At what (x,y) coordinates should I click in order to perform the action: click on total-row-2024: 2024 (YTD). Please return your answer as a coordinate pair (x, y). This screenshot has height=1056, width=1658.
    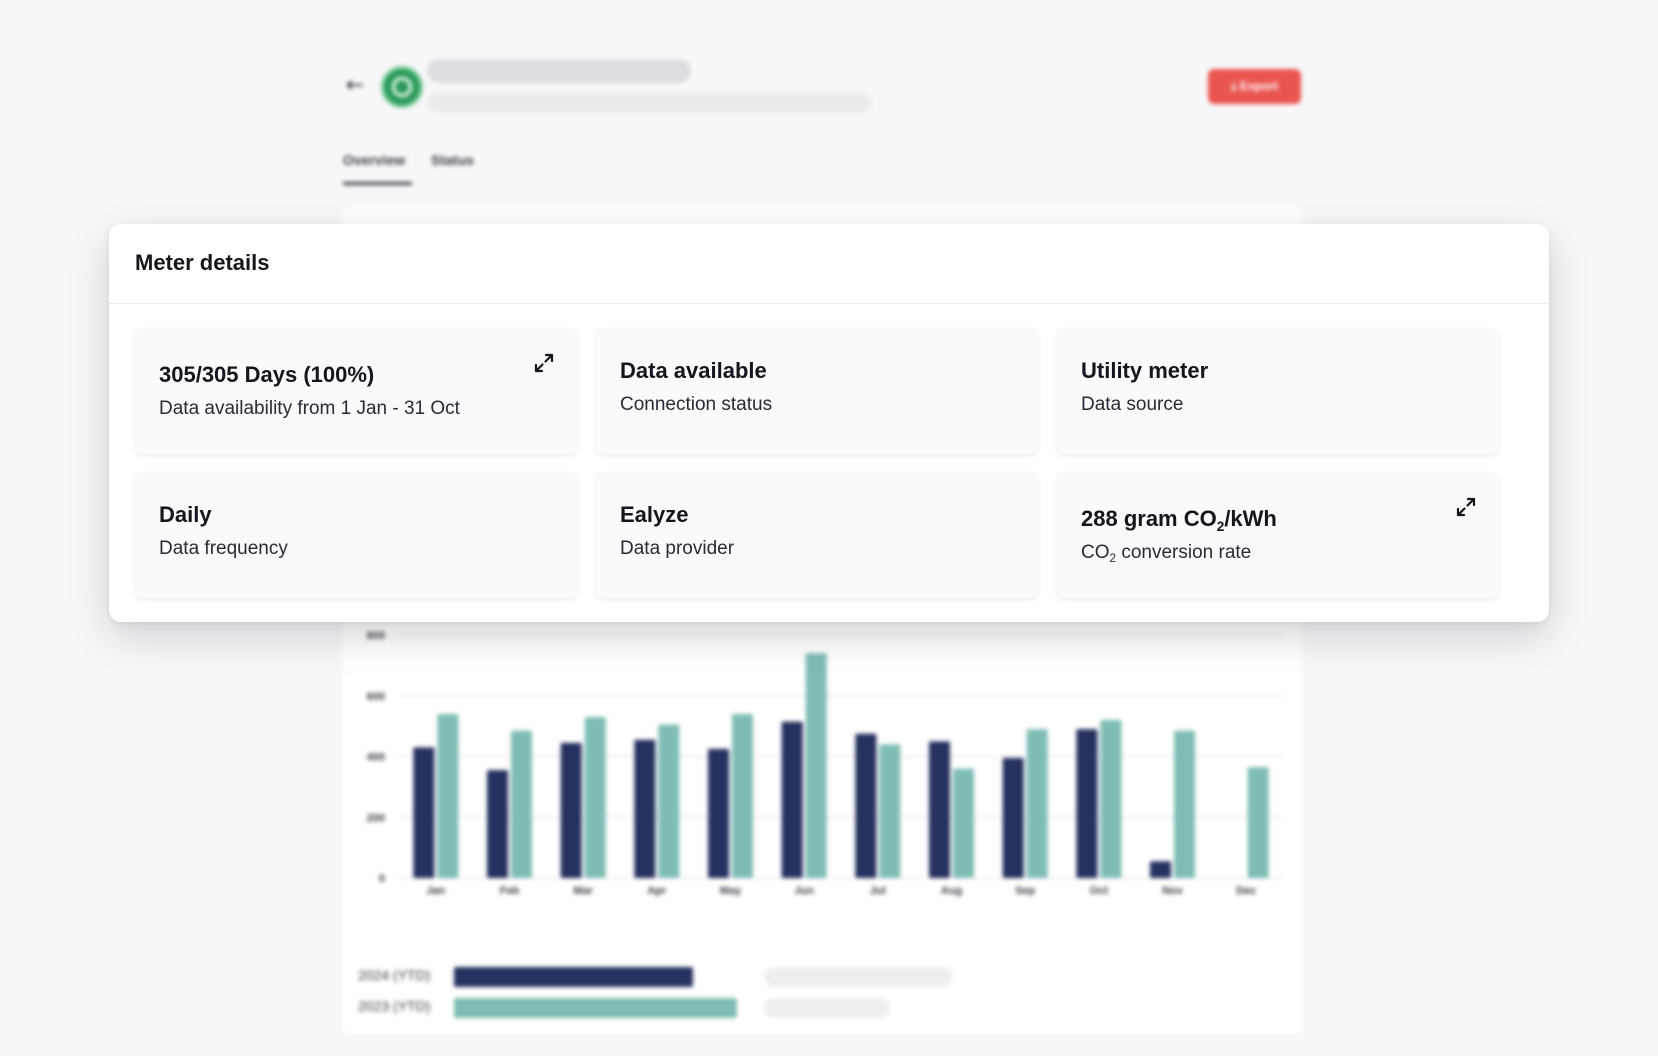
    Looking at the image, I should click on (808, 977).